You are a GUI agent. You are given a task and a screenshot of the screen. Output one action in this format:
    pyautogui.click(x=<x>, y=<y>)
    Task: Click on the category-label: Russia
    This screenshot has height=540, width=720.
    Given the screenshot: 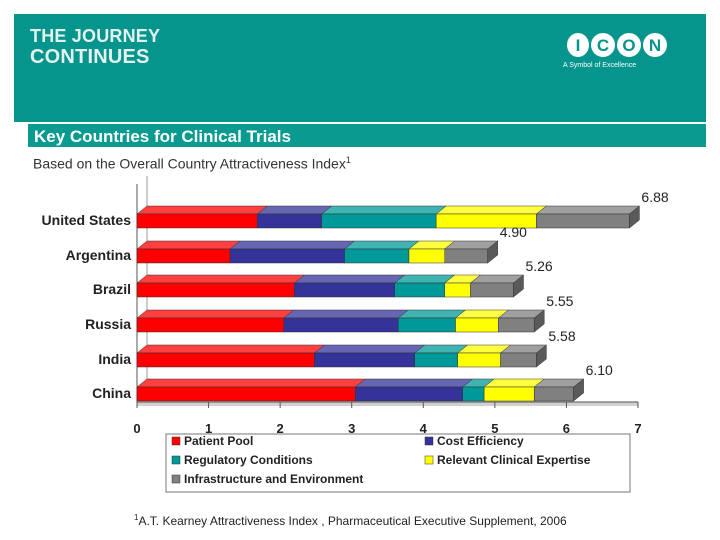 What is the action you would take?
    pyautogui.click(x=108, y=324)
    